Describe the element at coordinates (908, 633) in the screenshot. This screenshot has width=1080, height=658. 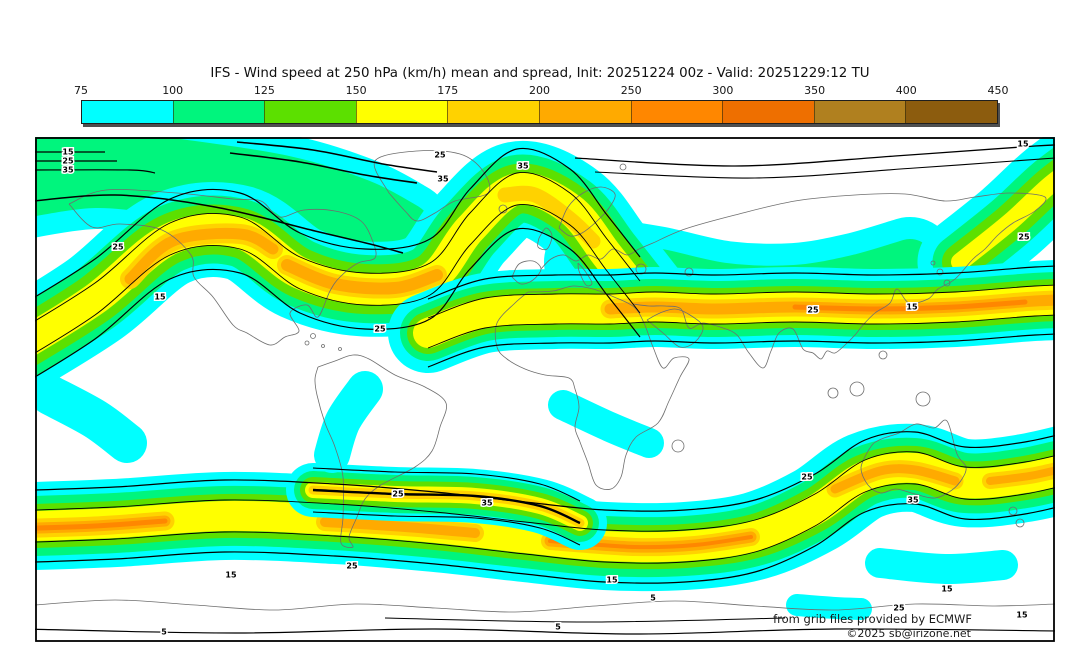
I see `attribution-copyright: ©2025 sb@irizone.net` at that location.